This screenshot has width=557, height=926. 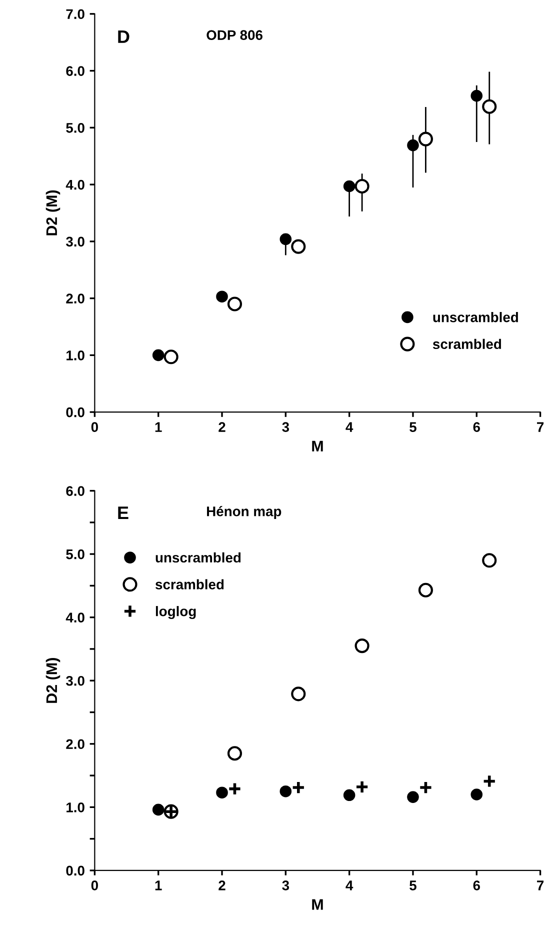 What do you see at coordinates (75, 14) in the screenshot?
I see `y-tick-label: 7.0` at bounding box center [75, 14].